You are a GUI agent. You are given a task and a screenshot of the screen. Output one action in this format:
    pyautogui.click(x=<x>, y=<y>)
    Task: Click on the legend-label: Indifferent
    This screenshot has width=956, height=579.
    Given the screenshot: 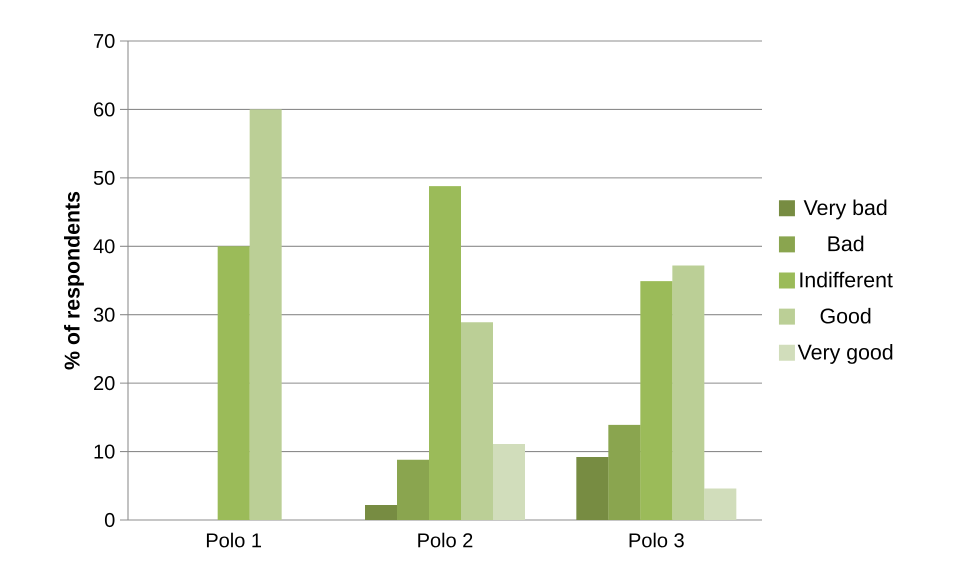 What is the action you would take?
    pyautogui.click(x=846, y=280)
    